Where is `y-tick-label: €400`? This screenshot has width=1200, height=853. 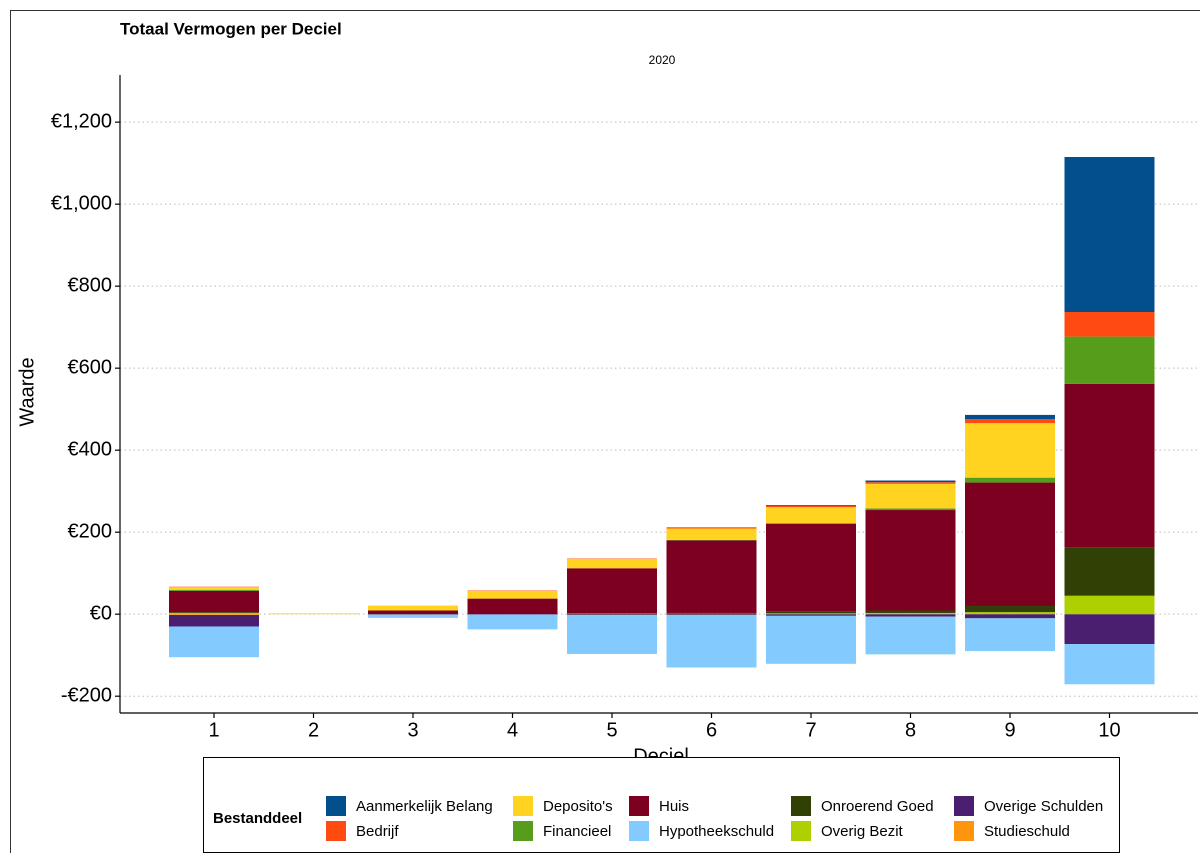
y-tick-label: €400 is located at coordinates (90, 449).